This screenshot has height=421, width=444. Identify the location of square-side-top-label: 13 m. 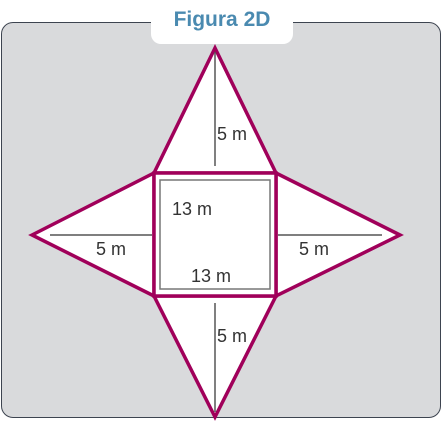
(192, 209).